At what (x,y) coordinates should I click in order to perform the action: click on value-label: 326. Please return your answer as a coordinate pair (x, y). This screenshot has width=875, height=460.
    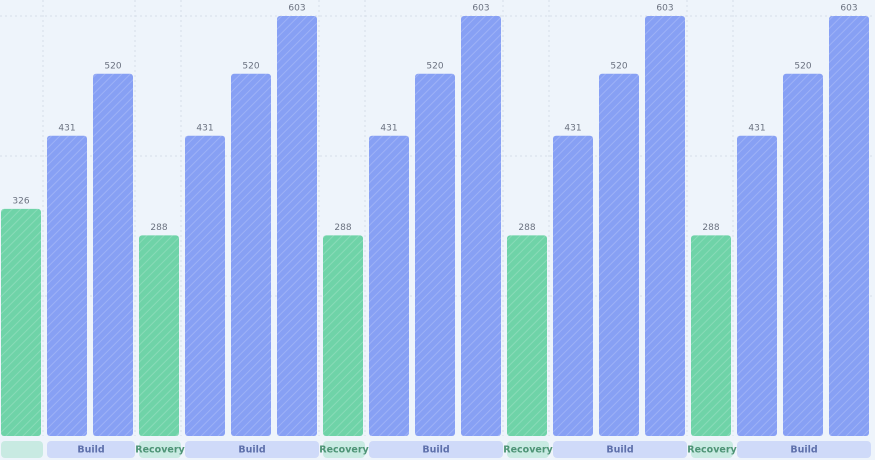
    Looking at the image, I should click on (20, 201).